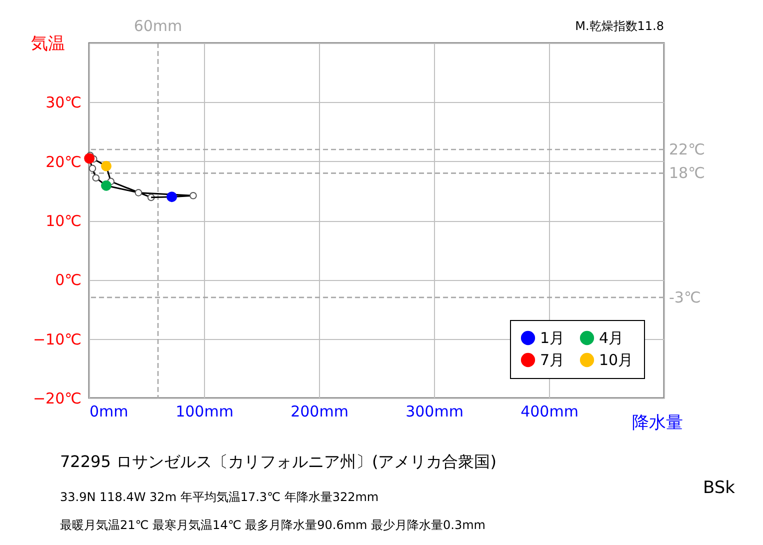 This screenshot has width=763, height=545. What do you see at coordinates (109, 411) in the screenshot?
I see `x-tick-label: 0mm` at bounding box center [109, 411].